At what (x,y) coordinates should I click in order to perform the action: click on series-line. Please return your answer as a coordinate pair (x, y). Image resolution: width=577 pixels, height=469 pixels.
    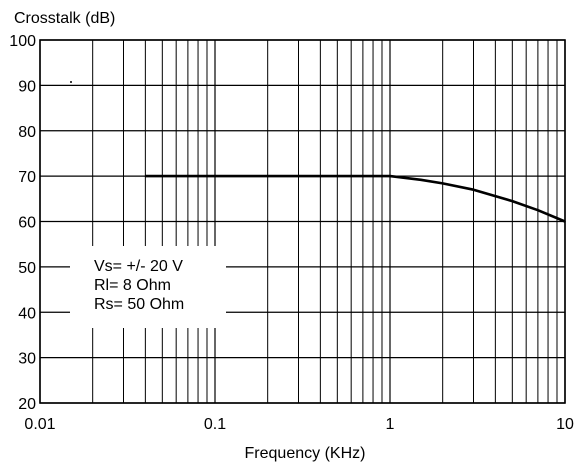
    Looking at the image, I should click on (355, 198).